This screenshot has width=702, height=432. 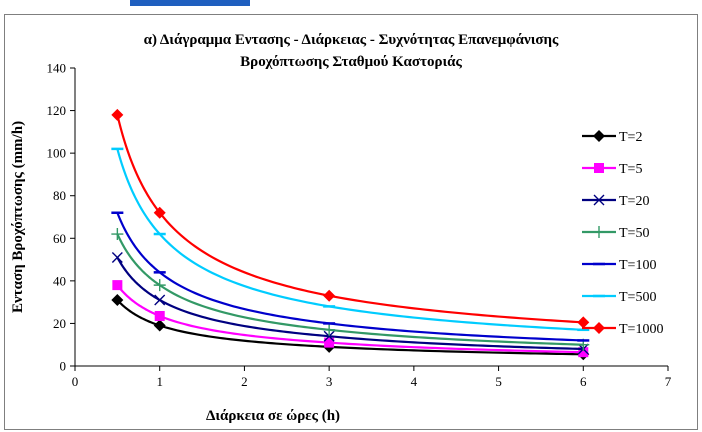 I want to click on legend-entry: T=50, so click(x=615, y=233).